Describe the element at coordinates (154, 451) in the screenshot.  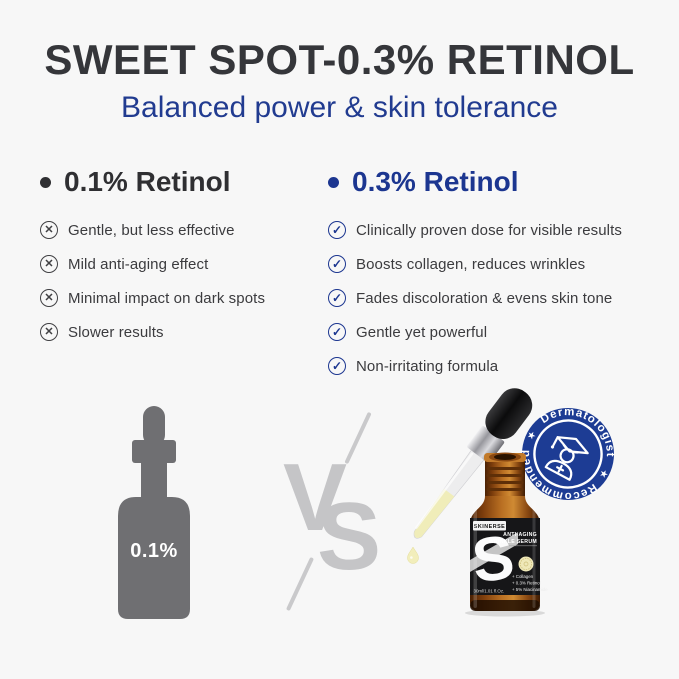
I see `dropper-collar-shape` at that location.